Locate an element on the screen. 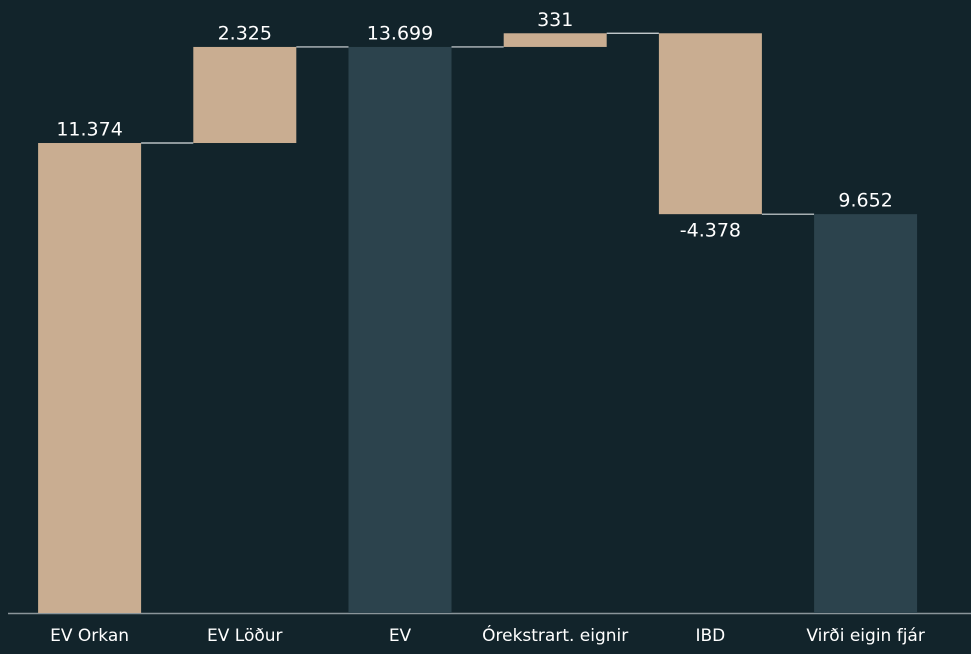 The height and width of the screenshot is (654, 971). value-label: 11.374 is located at coordinates (89, 130).